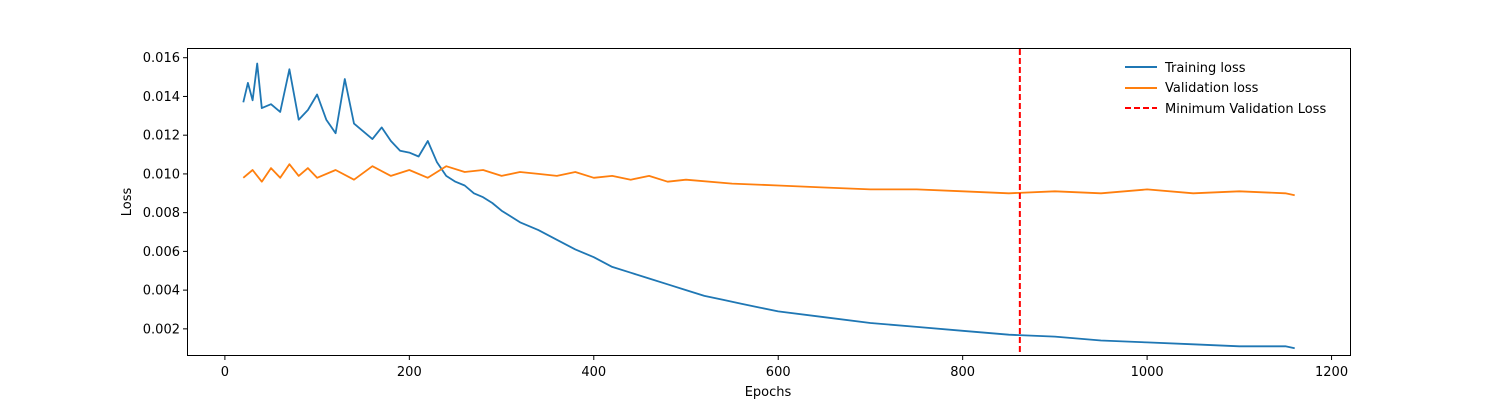 This screenshot has width=1500, height=400. I want to click on legend-label-minimum-validation-loss: Minimum Validation Loss, so click(1245, 109).